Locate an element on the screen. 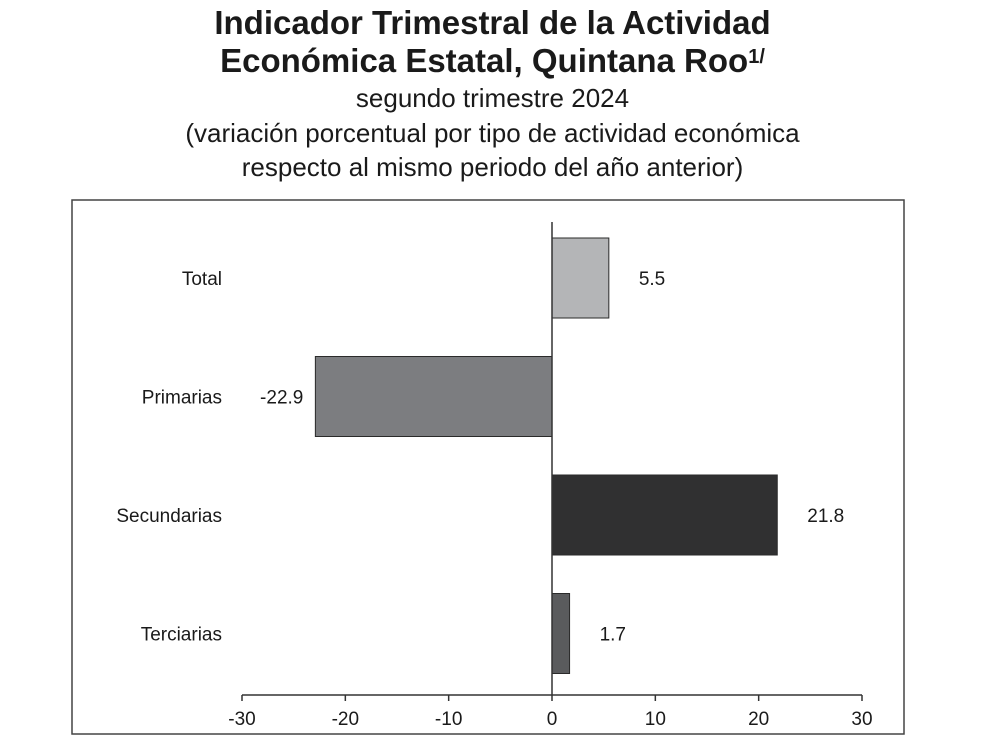 This screenshot has width=985, height=738. bar-terciarias is located at coordinates (561, 633).